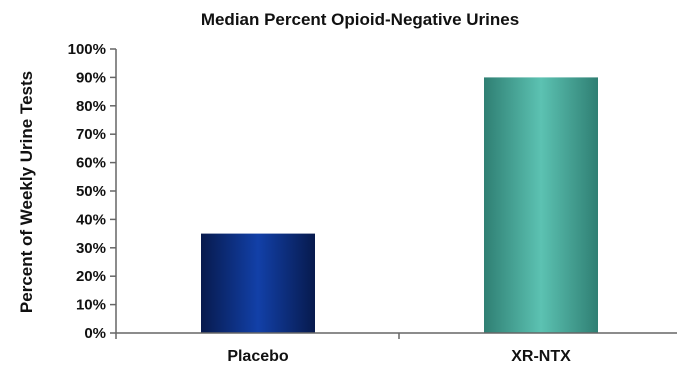 The image size is (677, 368). What do you see at coordinates (91, 305) in the screenshot?
I see `y-tick-label: 10%` at bounding box center [91, 305].